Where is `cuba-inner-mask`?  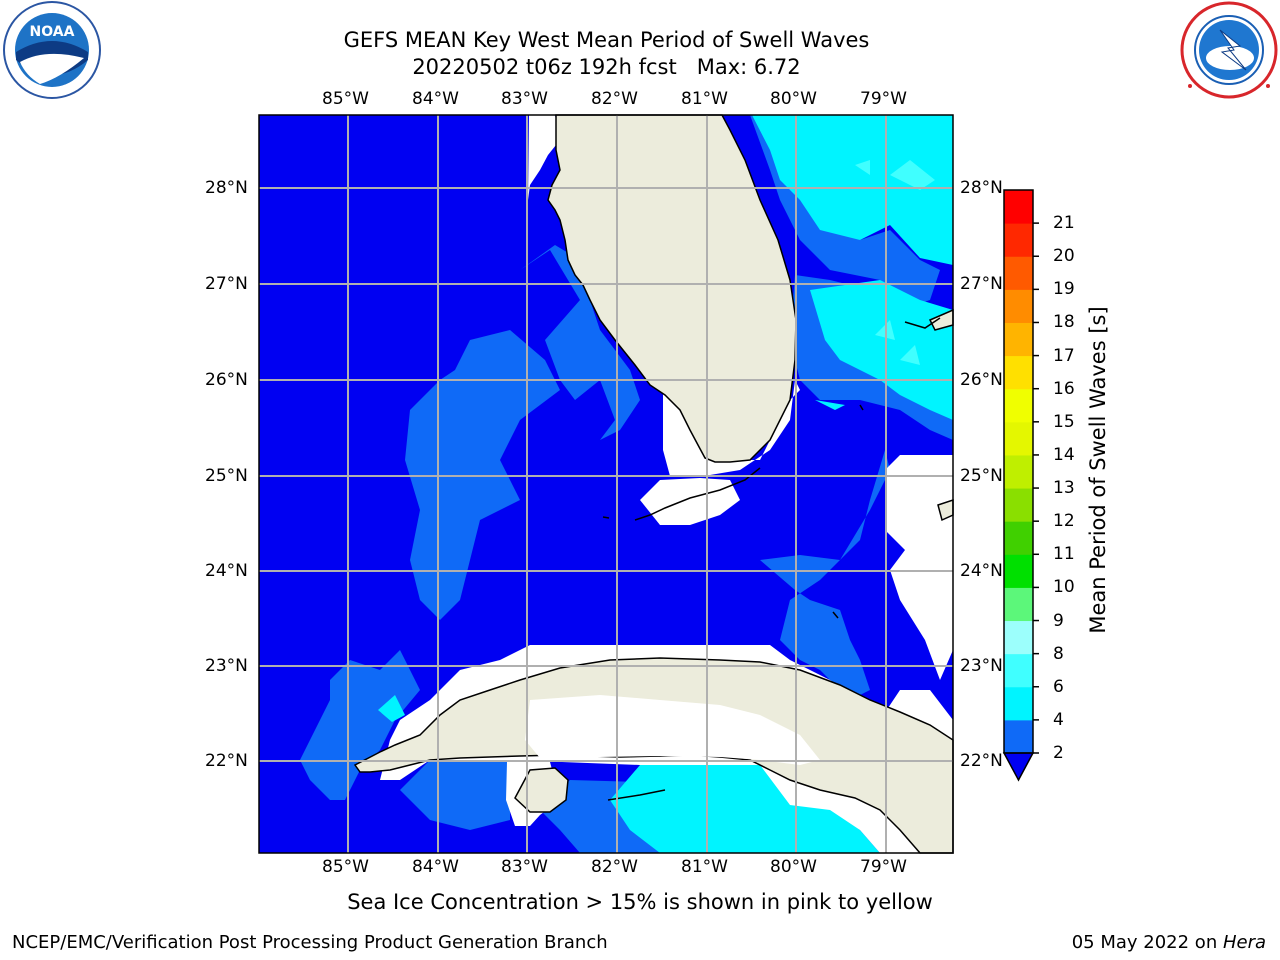 cuba-inner-mask is located at coordinates (672, 730).